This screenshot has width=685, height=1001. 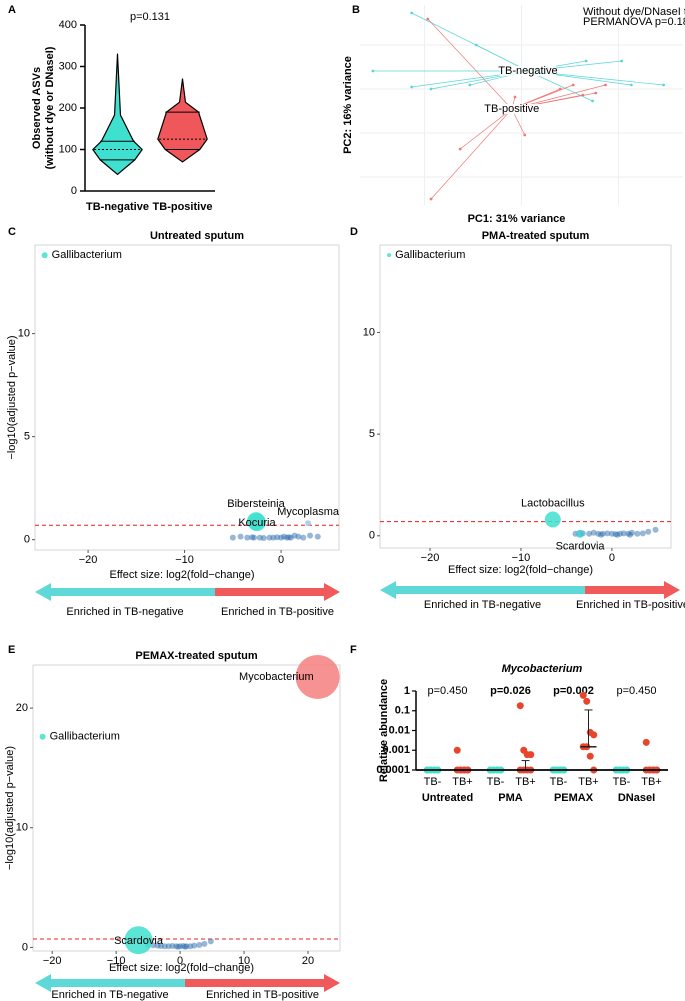 What do you see at coordinates (407, 691) in the screenshot?
I see `y-tick-label: 1` at bounding box center [407, 691].